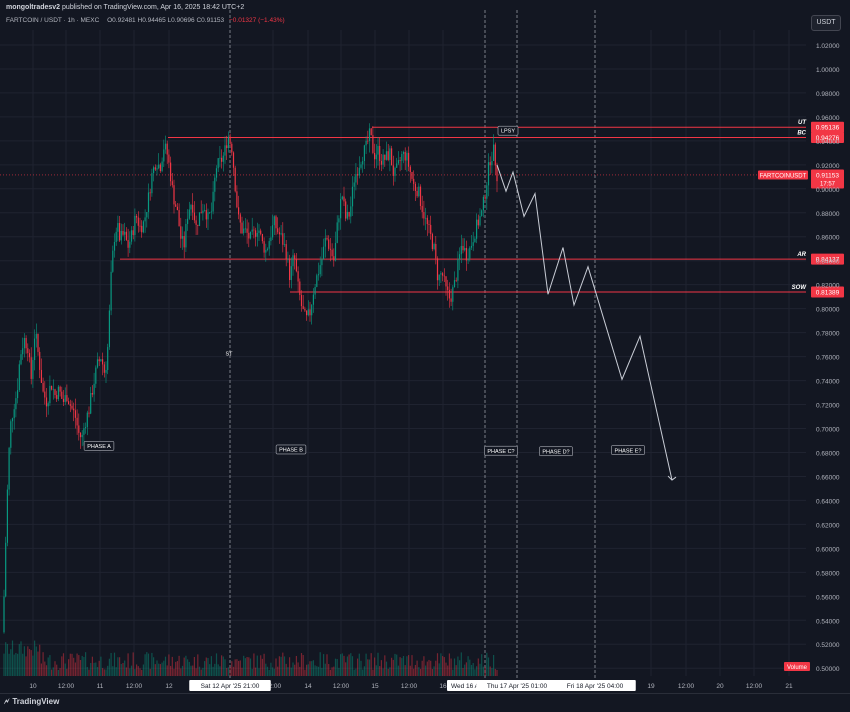 This screenshot has width=850, height=712. I want to click on footer-bar, so click(425, 702).